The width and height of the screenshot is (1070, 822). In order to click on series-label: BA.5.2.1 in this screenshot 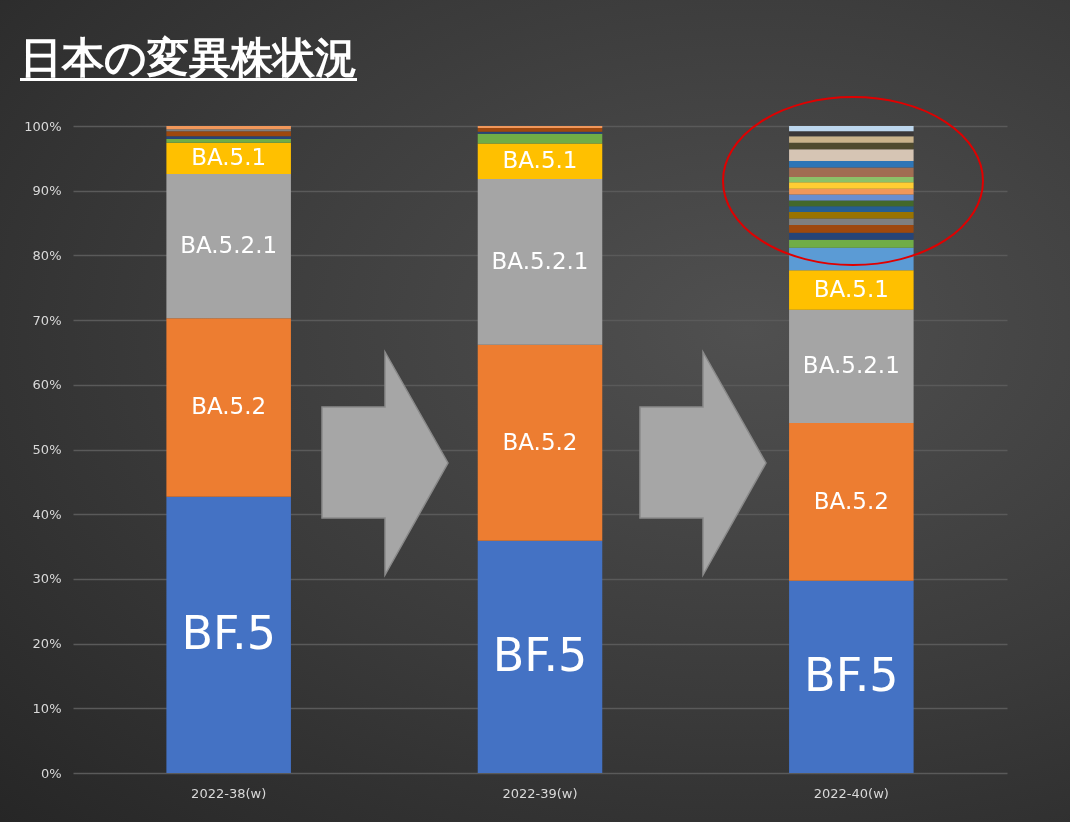, I will do `click(540, 260)`.